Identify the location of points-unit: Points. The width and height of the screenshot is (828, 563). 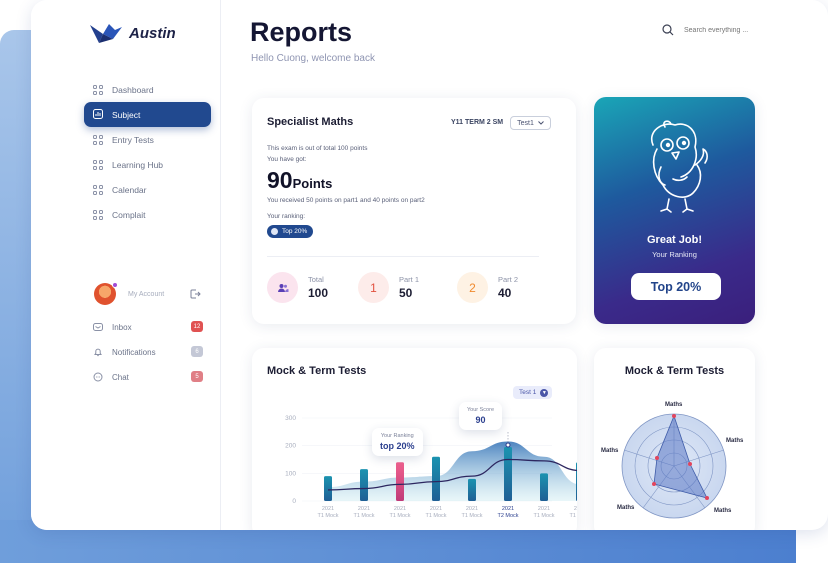
(312, 183).